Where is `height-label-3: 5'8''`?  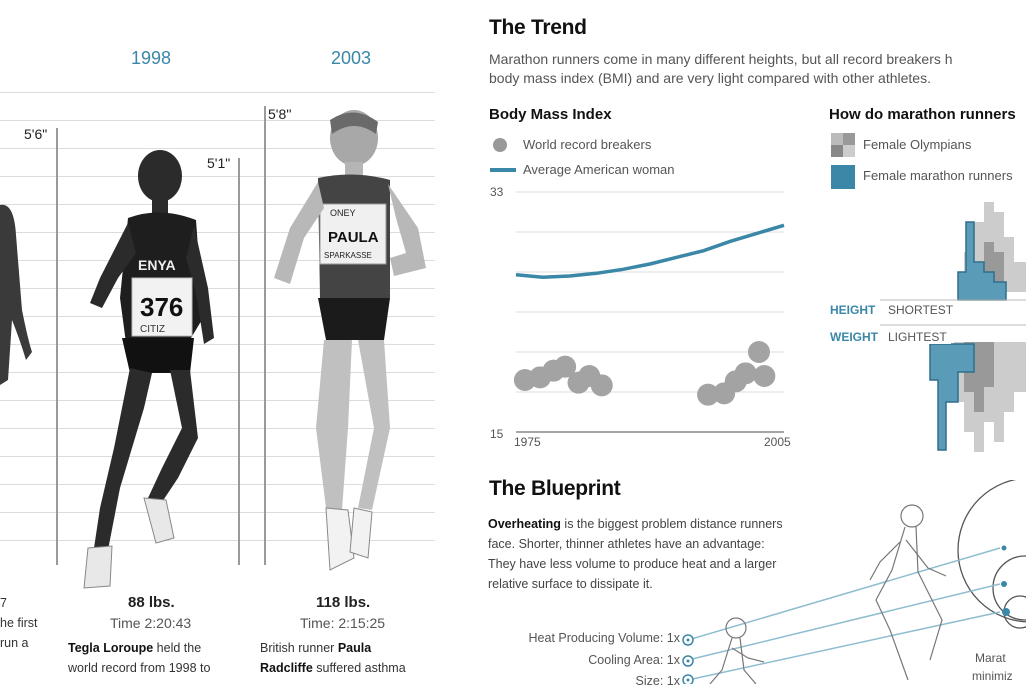 height-label-3: 5'8'' is located at coordinates (280, 114).